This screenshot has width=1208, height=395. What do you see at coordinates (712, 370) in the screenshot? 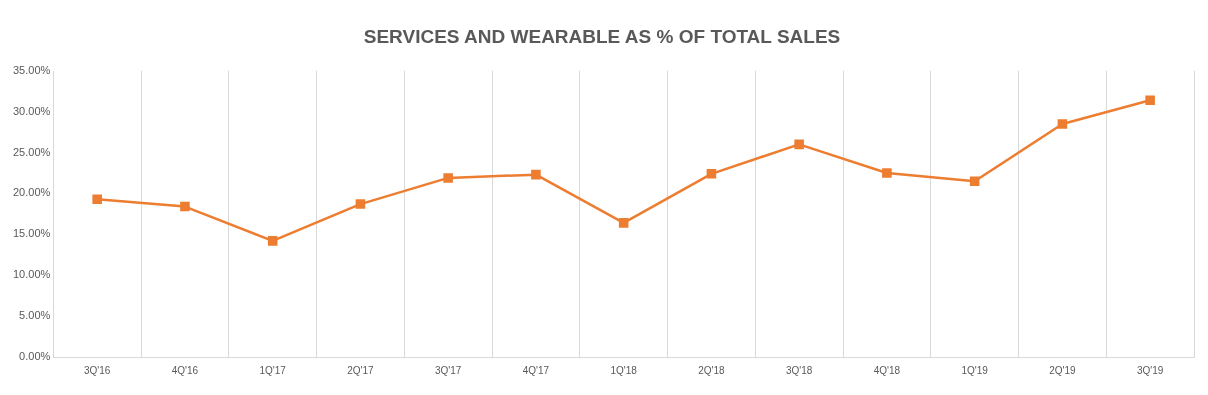
I see `x-tick-label: 2Q'18` at bounding box center [712, 370].